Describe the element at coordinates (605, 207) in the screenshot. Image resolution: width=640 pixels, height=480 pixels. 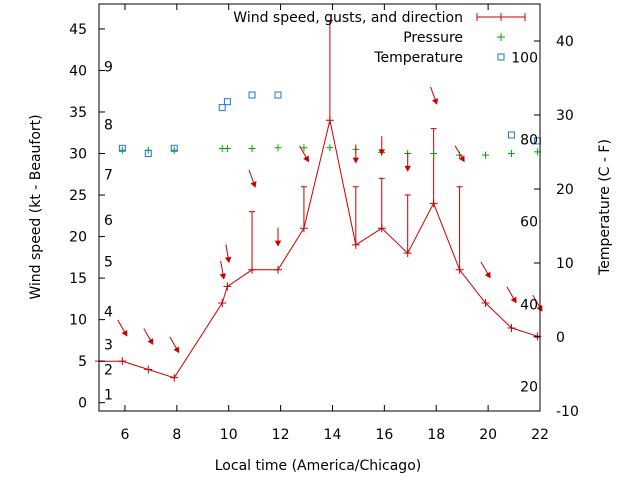
I see `y2-axis-title: Temperature (C - F)` at that location.